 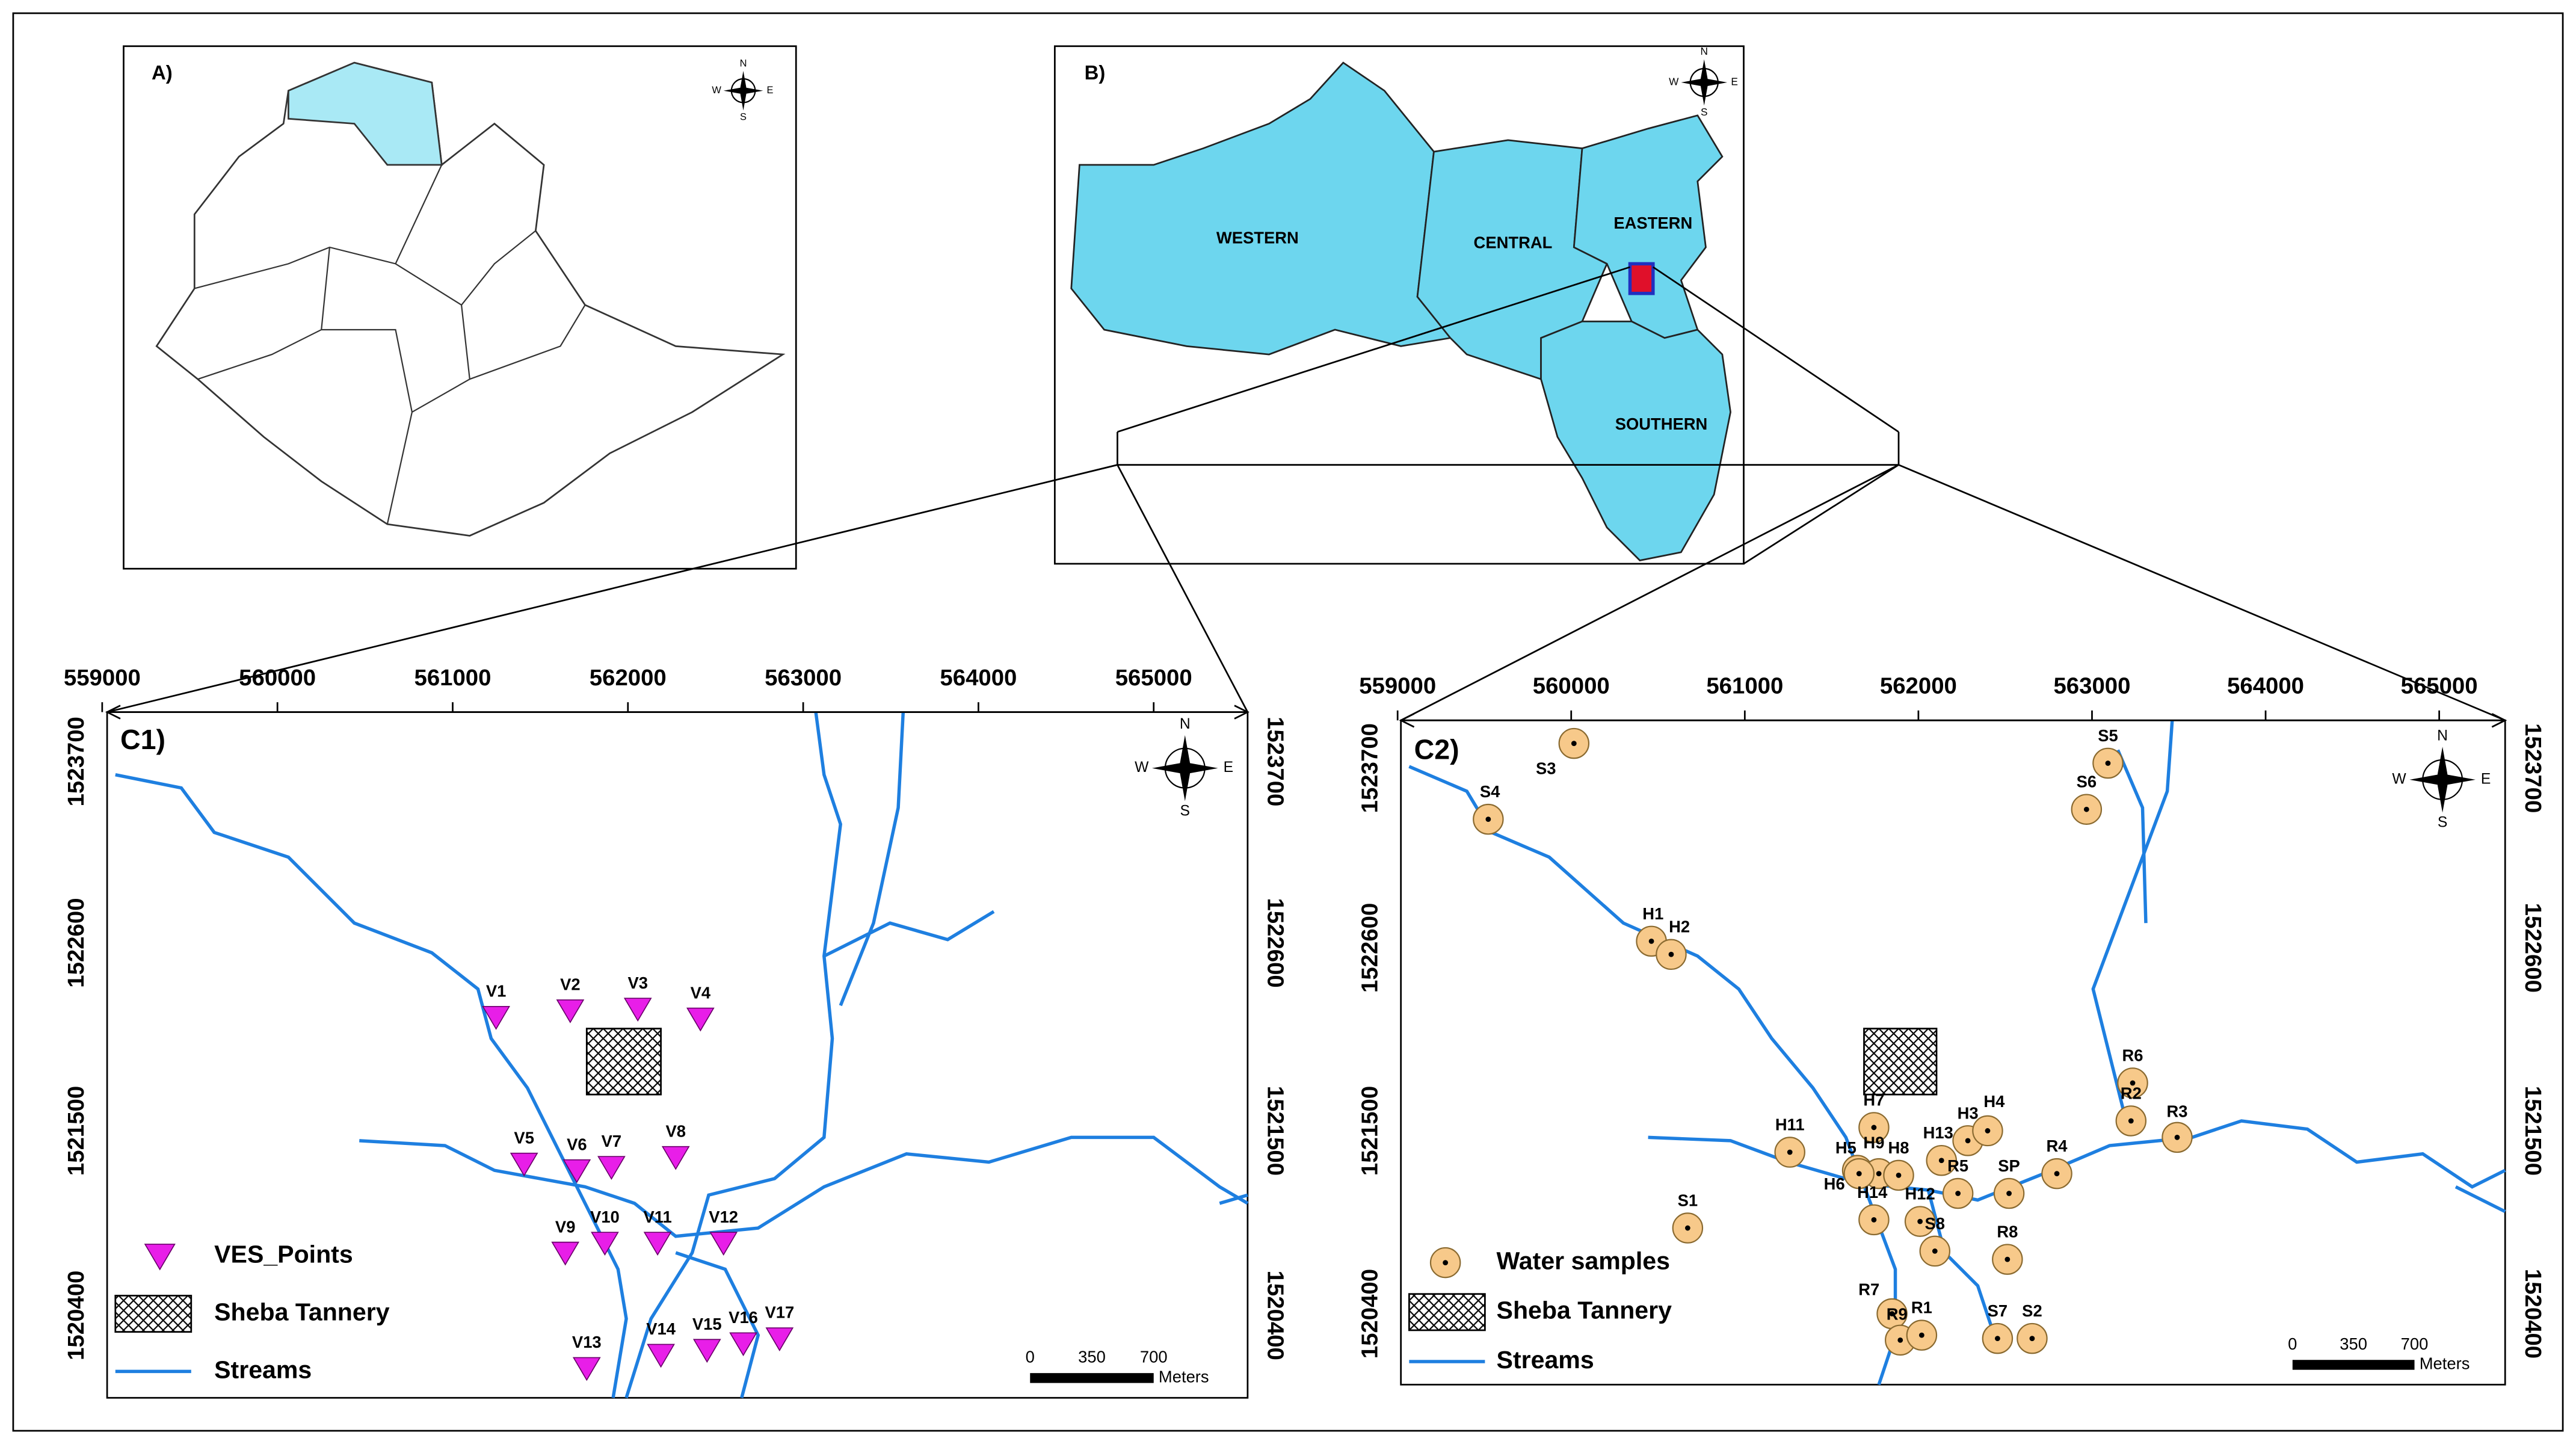 I want to click on scale-label: 700, so click(x=1154, y=1357).